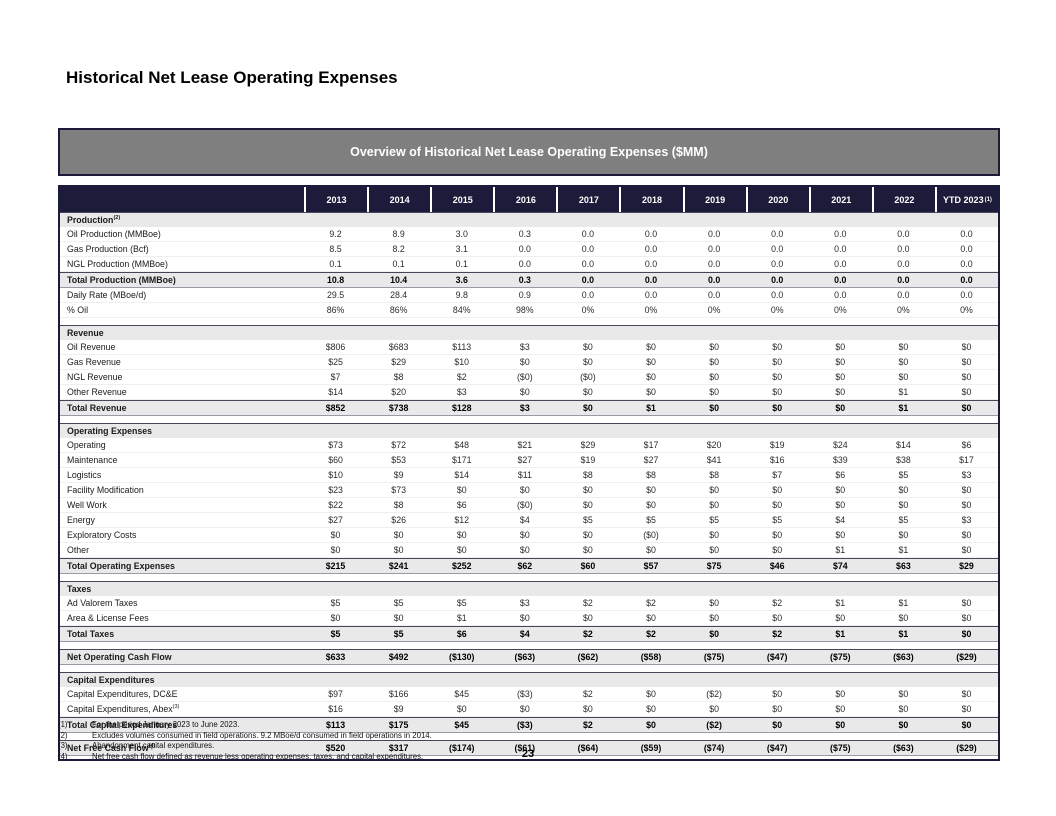  What do you see at coordinates (777, 310) in the screenshot?
I see `cell-value: 0%` at bounding box center [777, 310].